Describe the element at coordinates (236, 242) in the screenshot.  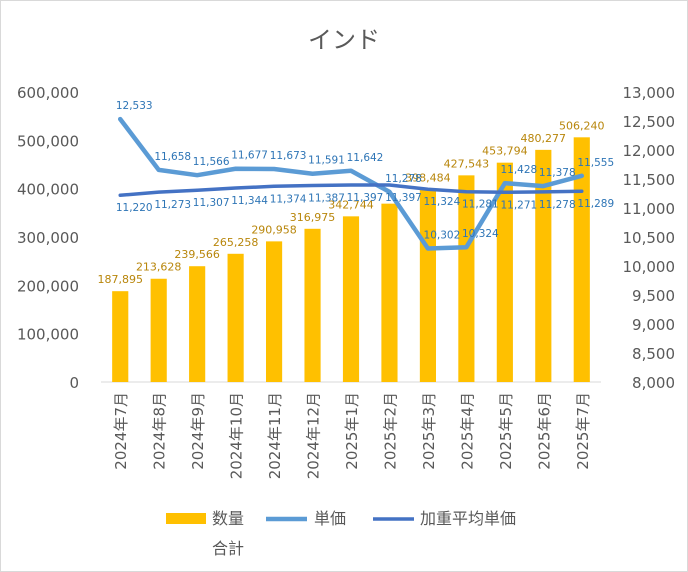
I see `bar-data-label: 265,258` at that location.